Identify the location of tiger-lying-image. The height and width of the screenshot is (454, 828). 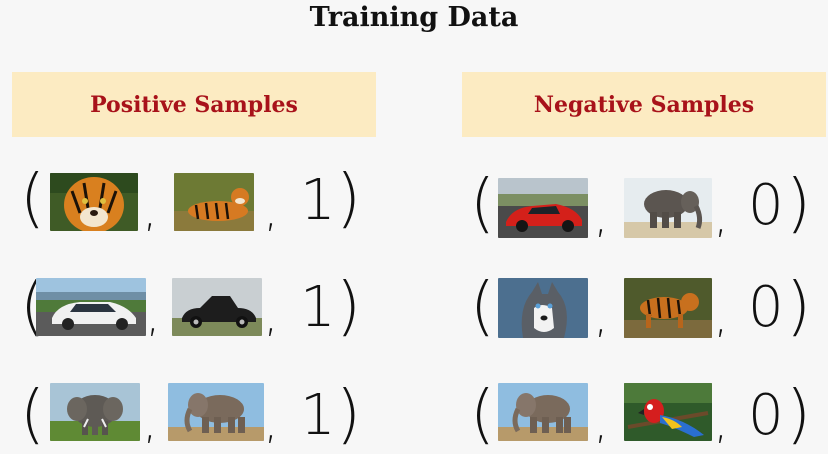
(214, 202).